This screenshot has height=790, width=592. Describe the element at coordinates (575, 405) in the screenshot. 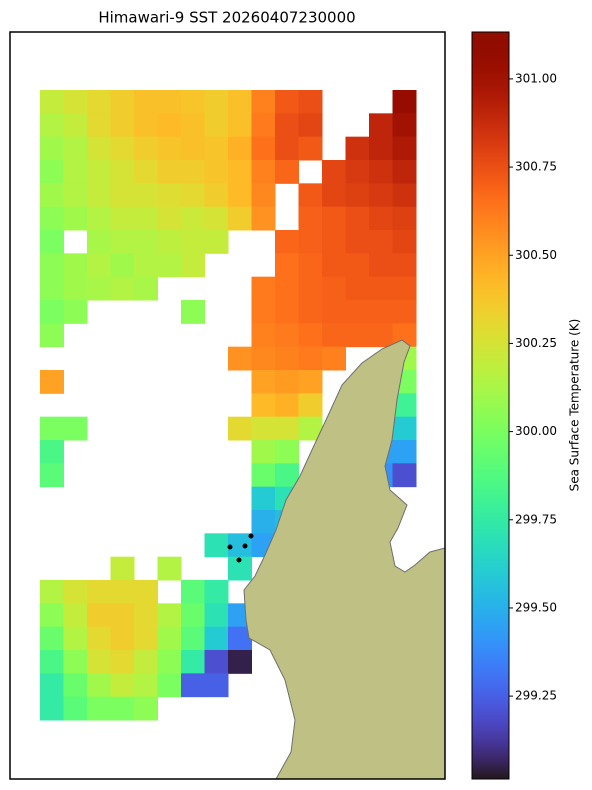

I see `colorbar-label: Sea Surface Temperature (K)` at that location.